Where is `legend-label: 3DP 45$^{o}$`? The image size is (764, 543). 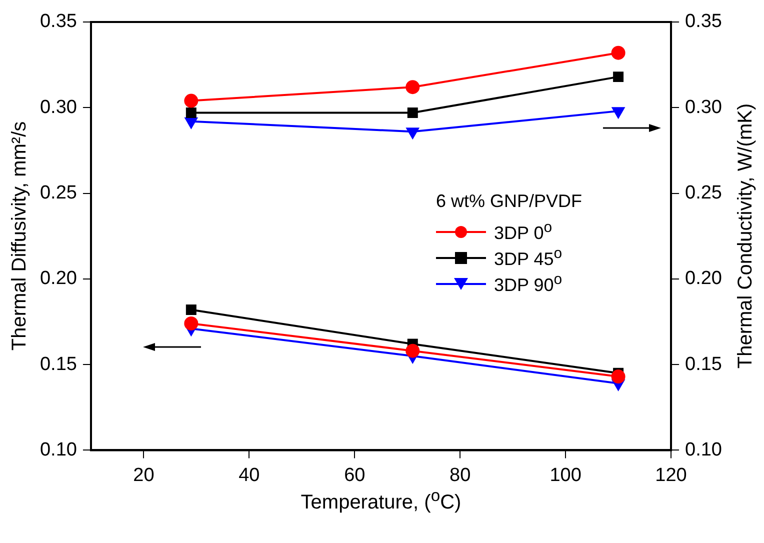 legend-label: 3DP 45$^{o}$ is located at coordinates (528, 257).